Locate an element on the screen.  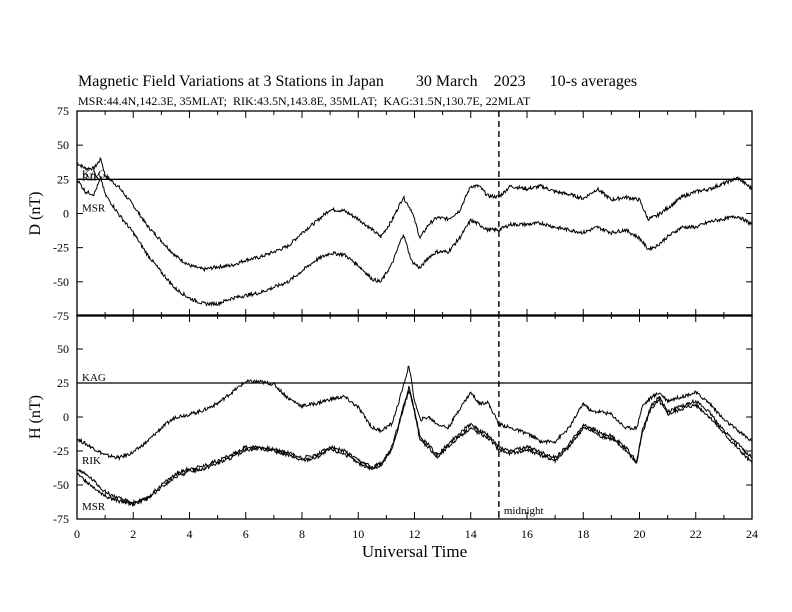
top-panel-ytick-label: 25 is located at coordinates (63, 179).